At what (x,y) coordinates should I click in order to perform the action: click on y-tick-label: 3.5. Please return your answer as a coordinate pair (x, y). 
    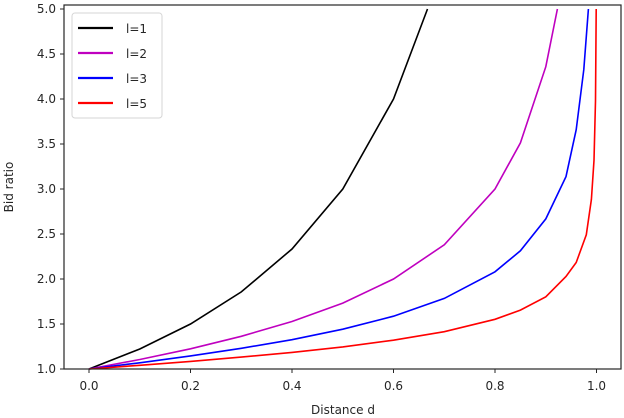
    Looking at the image, I should click on (46, 144).